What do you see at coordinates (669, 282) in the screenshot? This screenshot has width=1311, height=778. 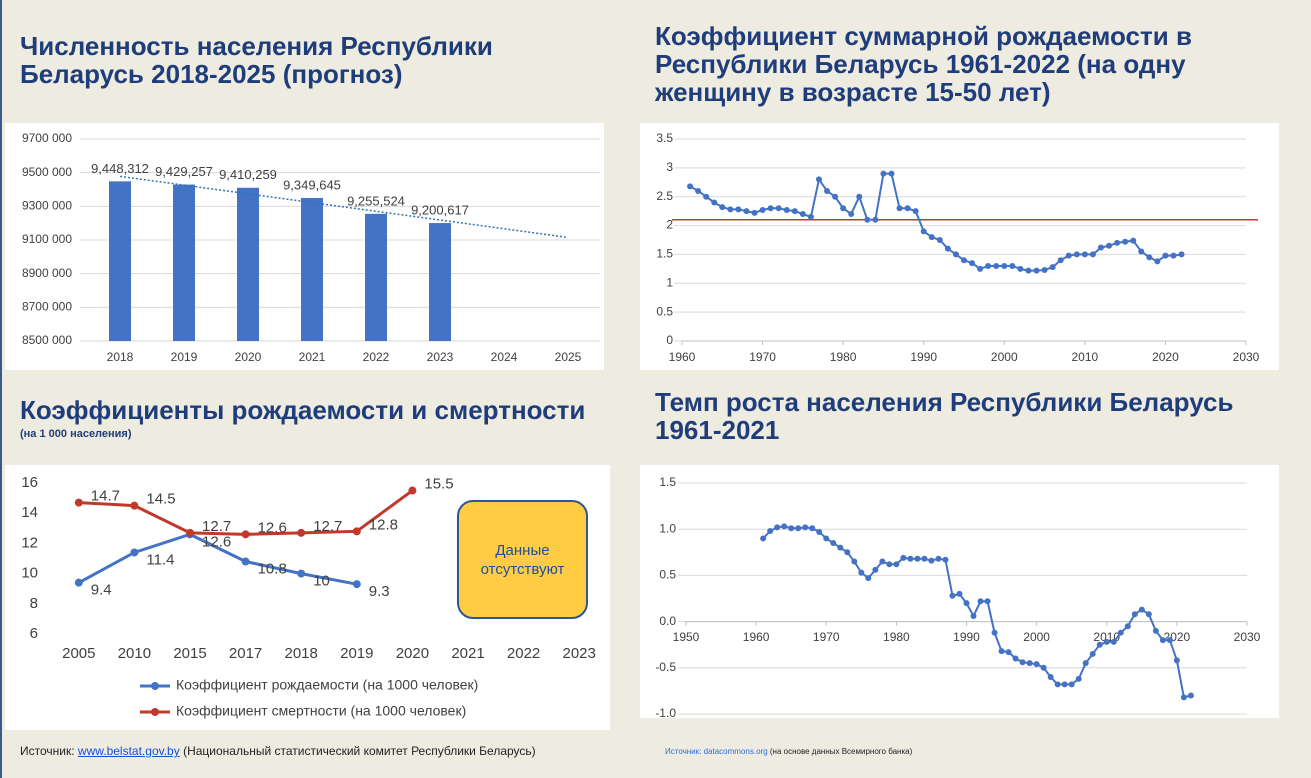 I see `y-tick-label: 1` at bounding box center [669, 282].